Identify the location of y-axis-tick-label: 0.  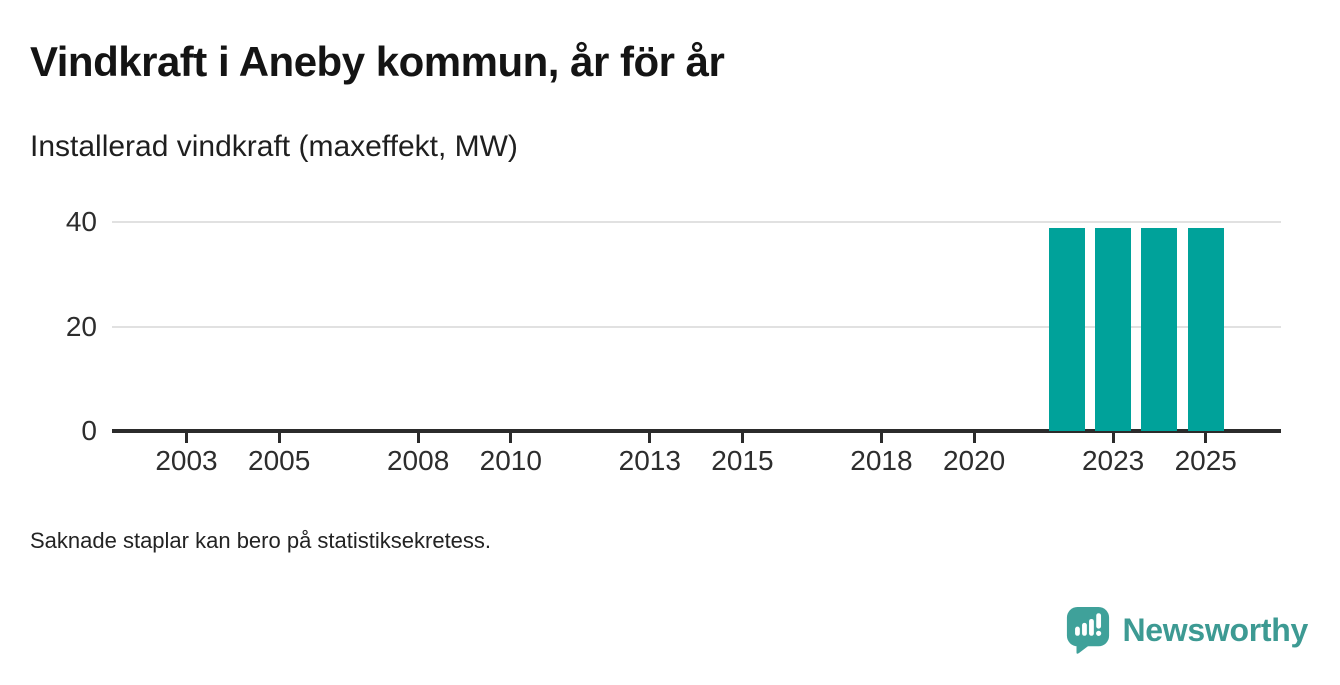
(89, 430).